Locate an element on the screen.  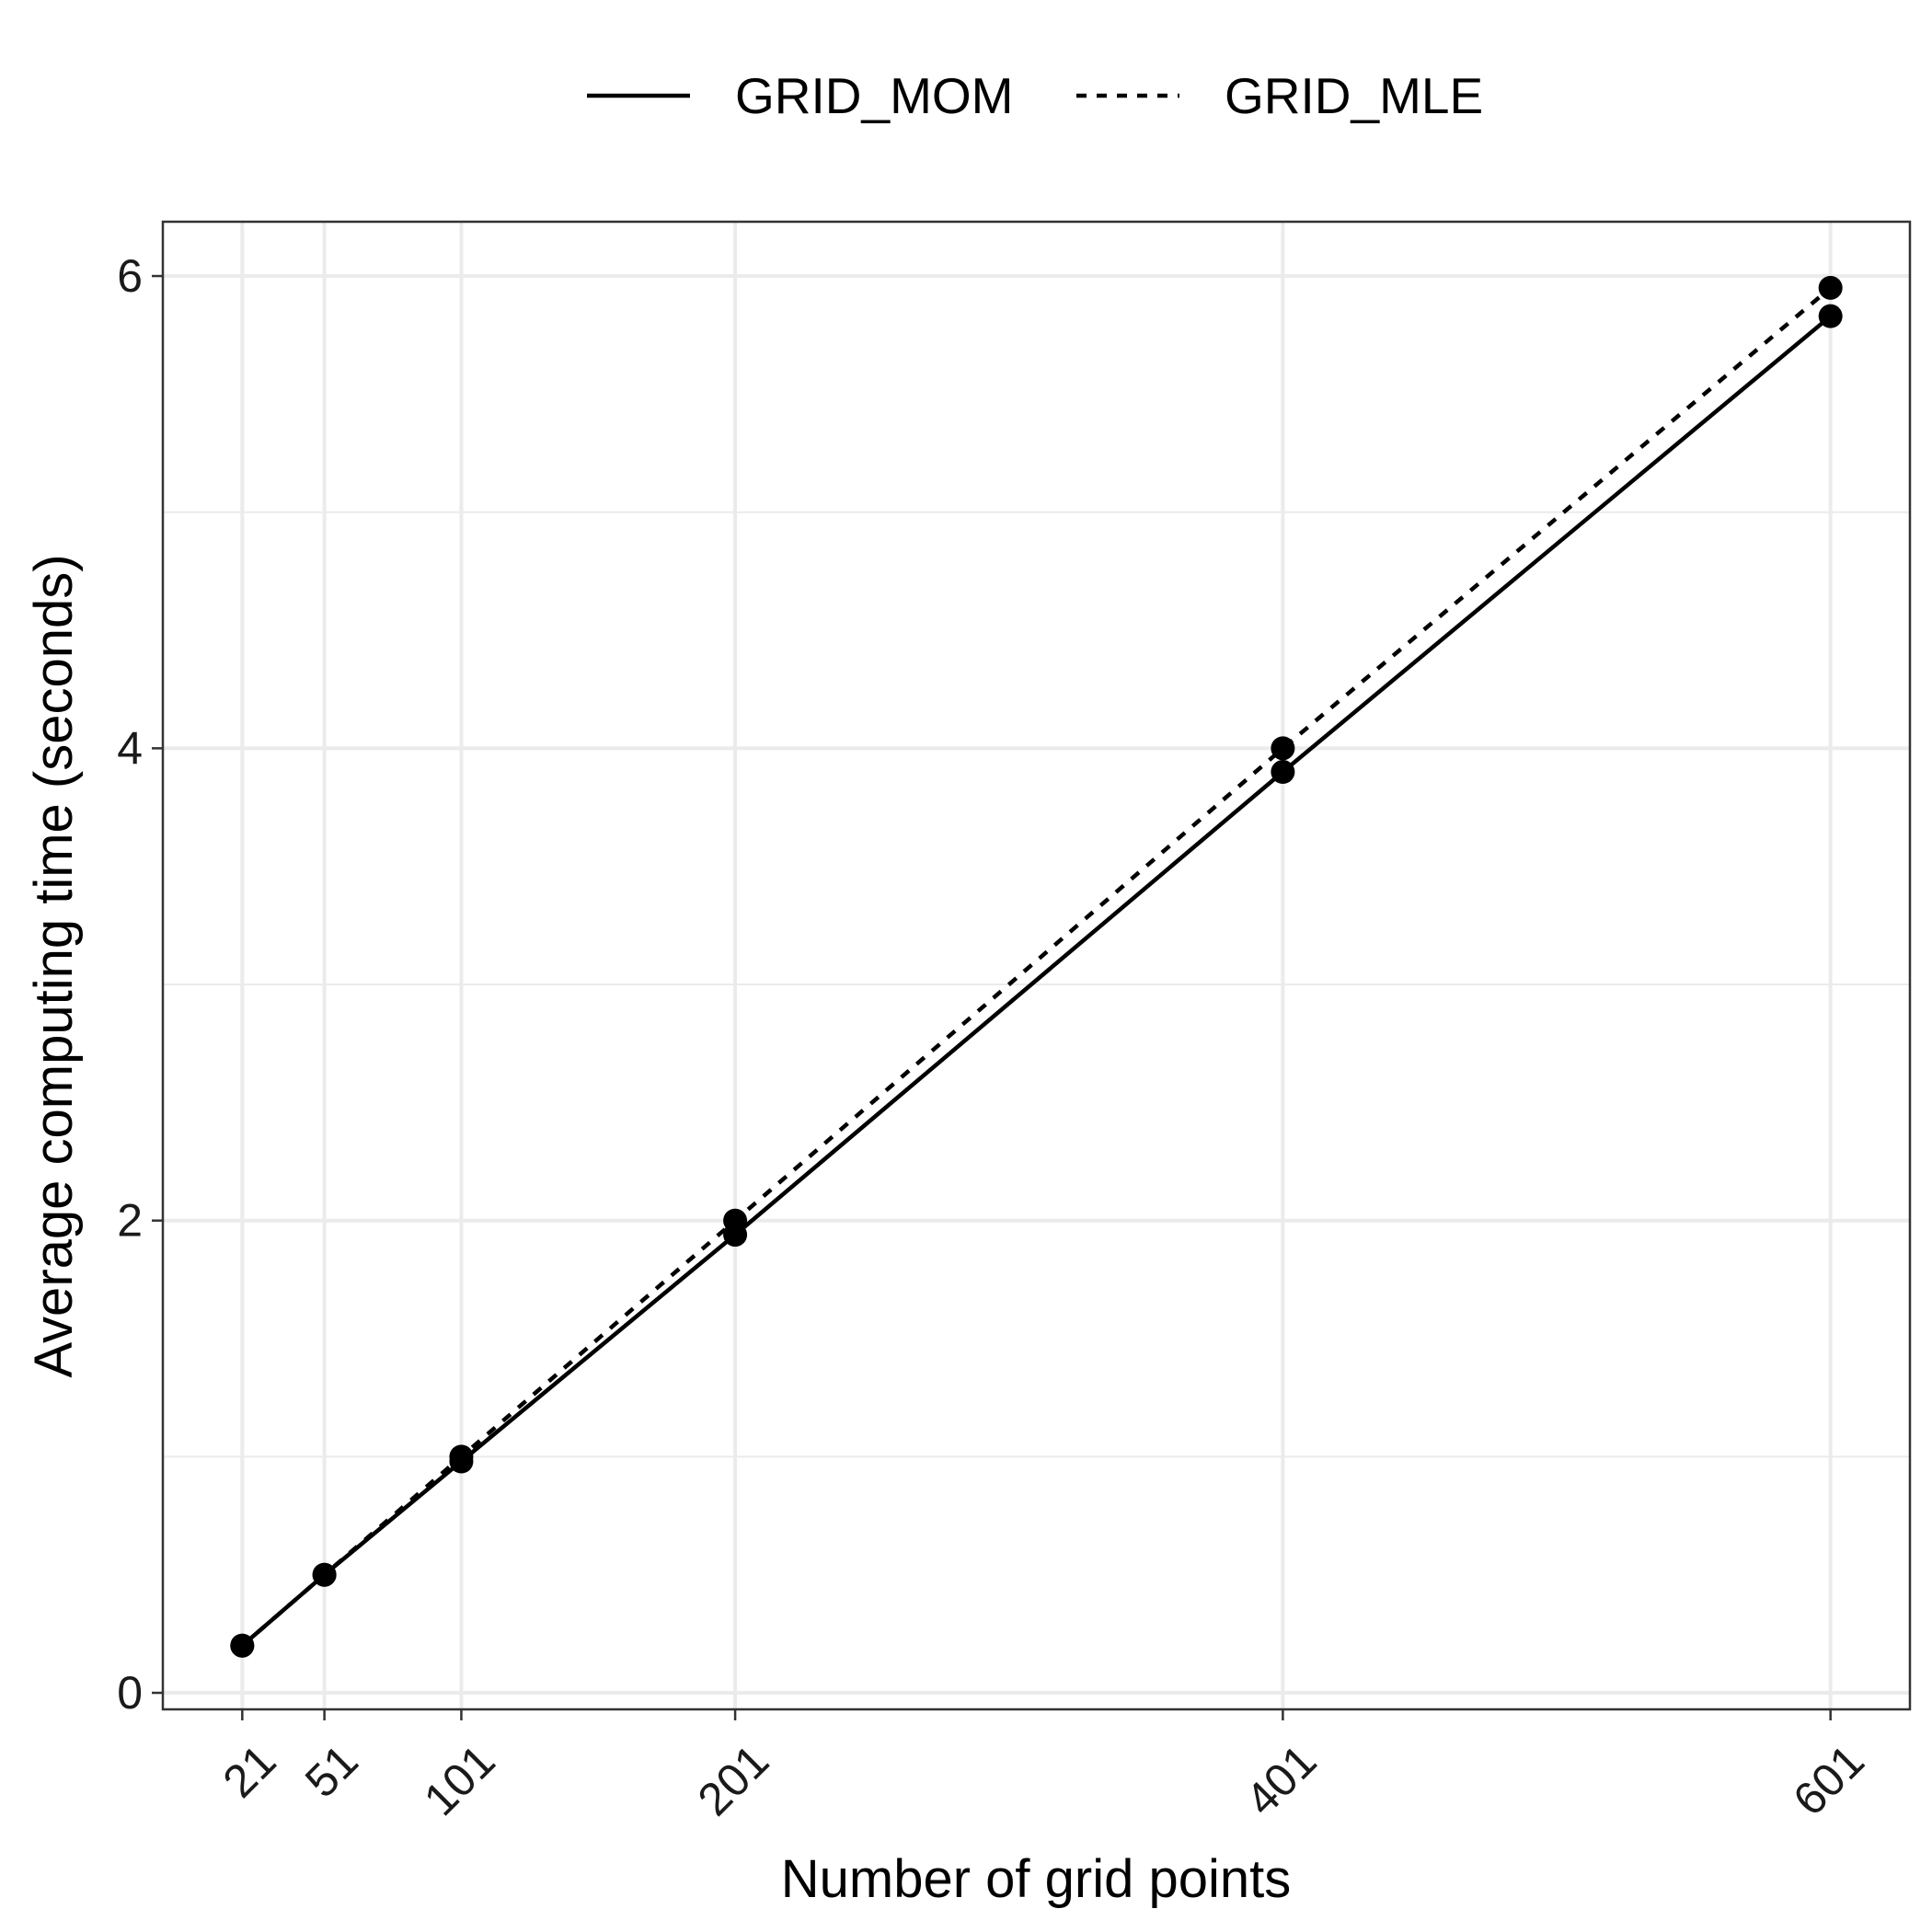
legend-label-grid-mle: GRID_MLE is located at coordinates (1354, 95).